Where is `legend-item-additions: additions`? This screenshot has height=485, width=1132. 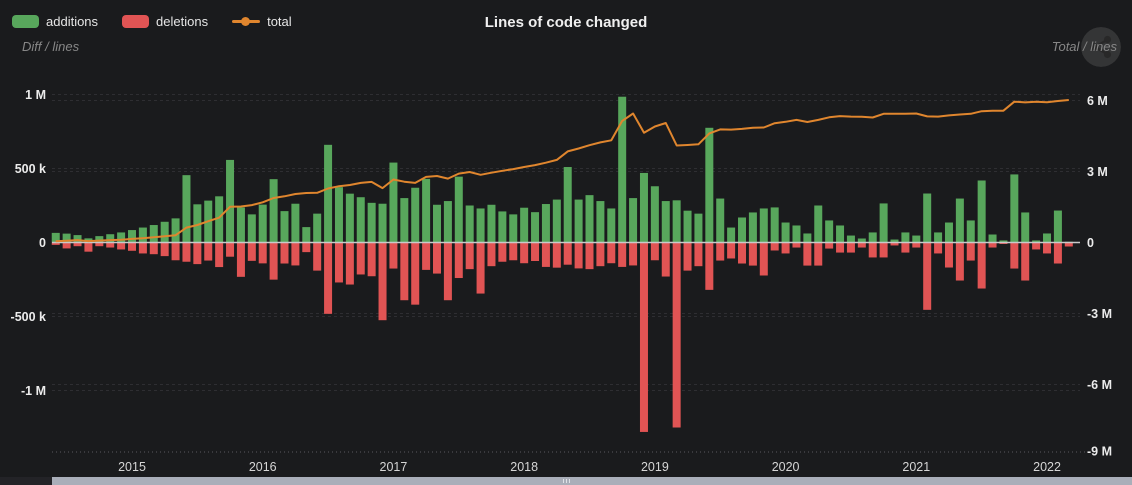 legend-item-additions: additions is located at coordinates (55, 21).